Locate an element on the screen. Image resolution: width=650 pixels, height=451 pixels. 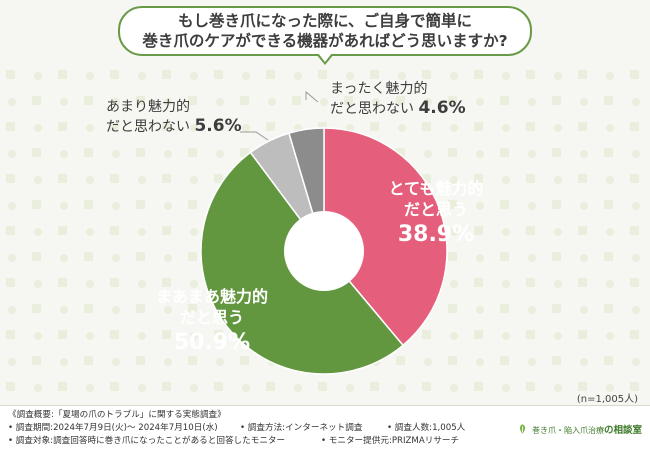
slice-very-attractive is located at coordinates (385, 237).